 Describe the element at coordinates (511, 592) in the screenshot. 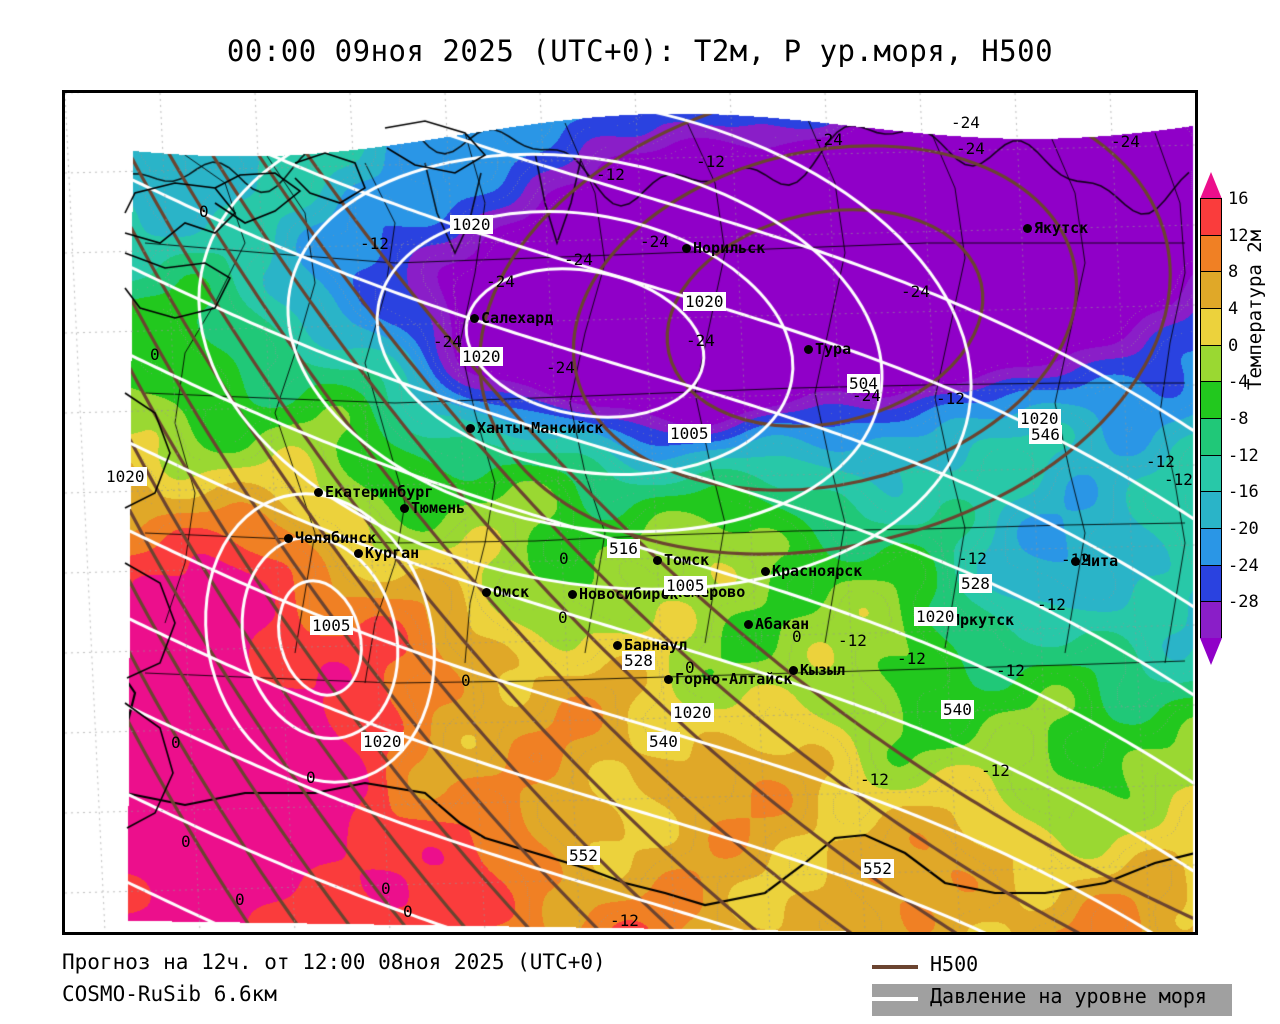

I see `city-label: Омск` at that location.